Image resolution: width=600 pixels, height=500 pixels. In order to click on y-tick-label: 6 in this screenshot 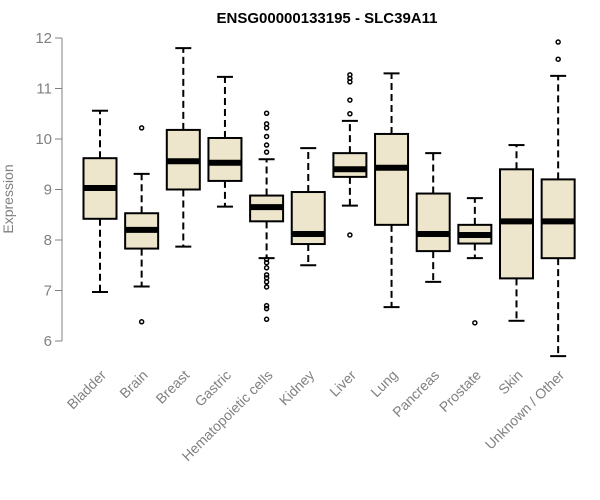, I will do `click(48, 341)`.